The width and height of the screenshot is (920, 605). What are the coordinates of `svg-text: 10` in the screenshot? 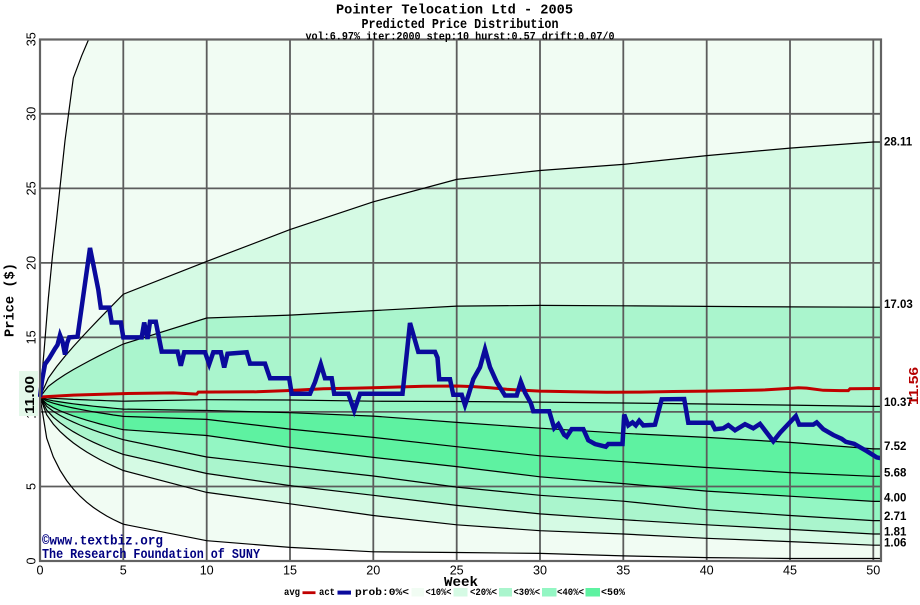 It's located at (207, 570).